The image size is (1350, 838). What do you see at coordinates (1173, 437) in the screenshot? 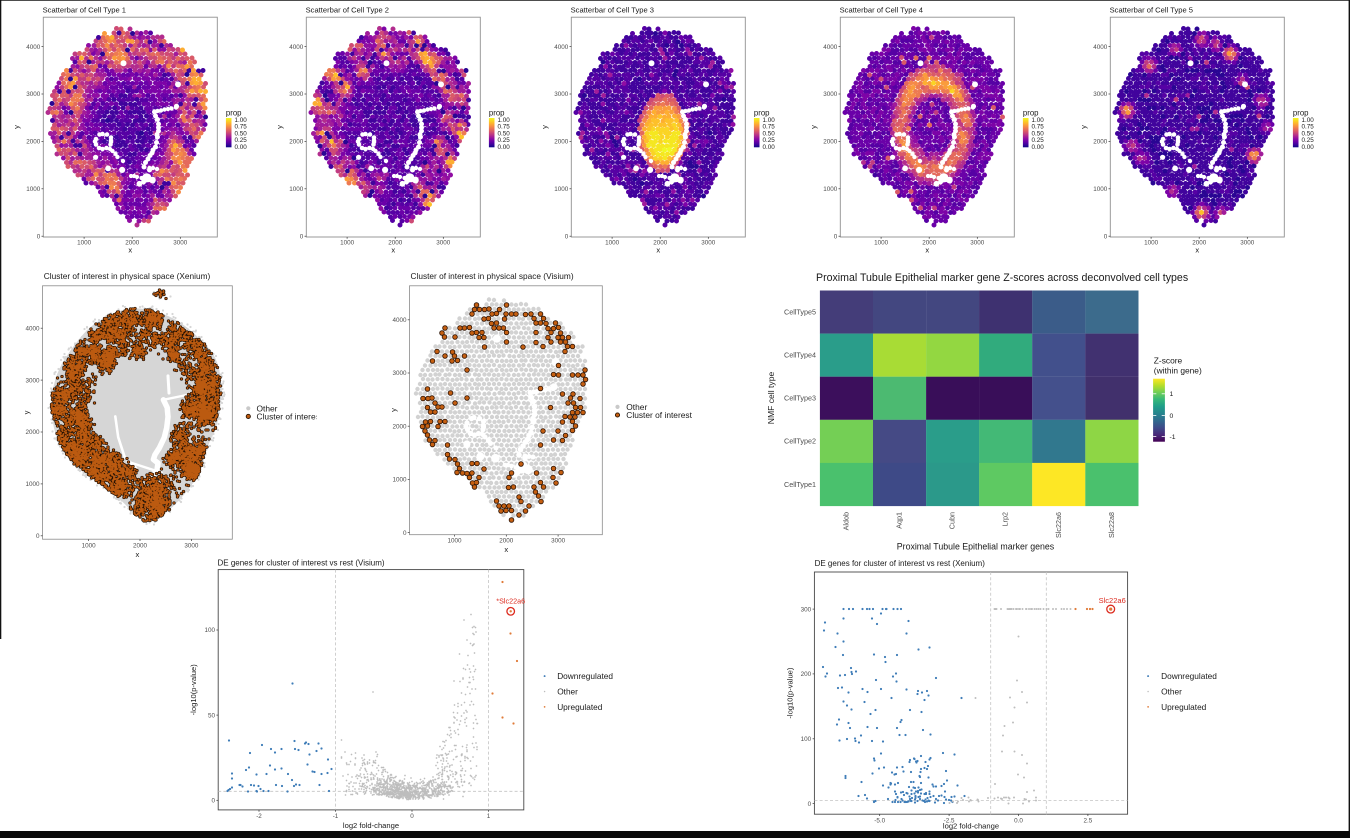
I see `svg-text: -1` at bounding box center [1173, 437].